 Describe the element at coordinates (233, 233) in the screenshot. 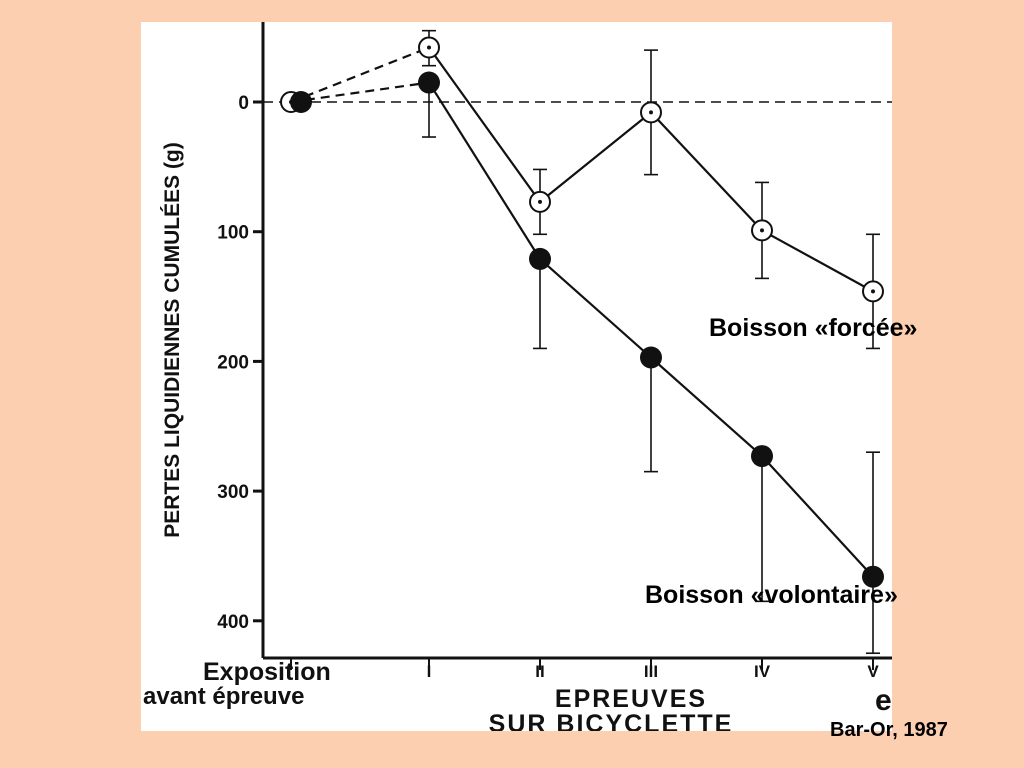

I see `y-tick-label: 100` at that location.